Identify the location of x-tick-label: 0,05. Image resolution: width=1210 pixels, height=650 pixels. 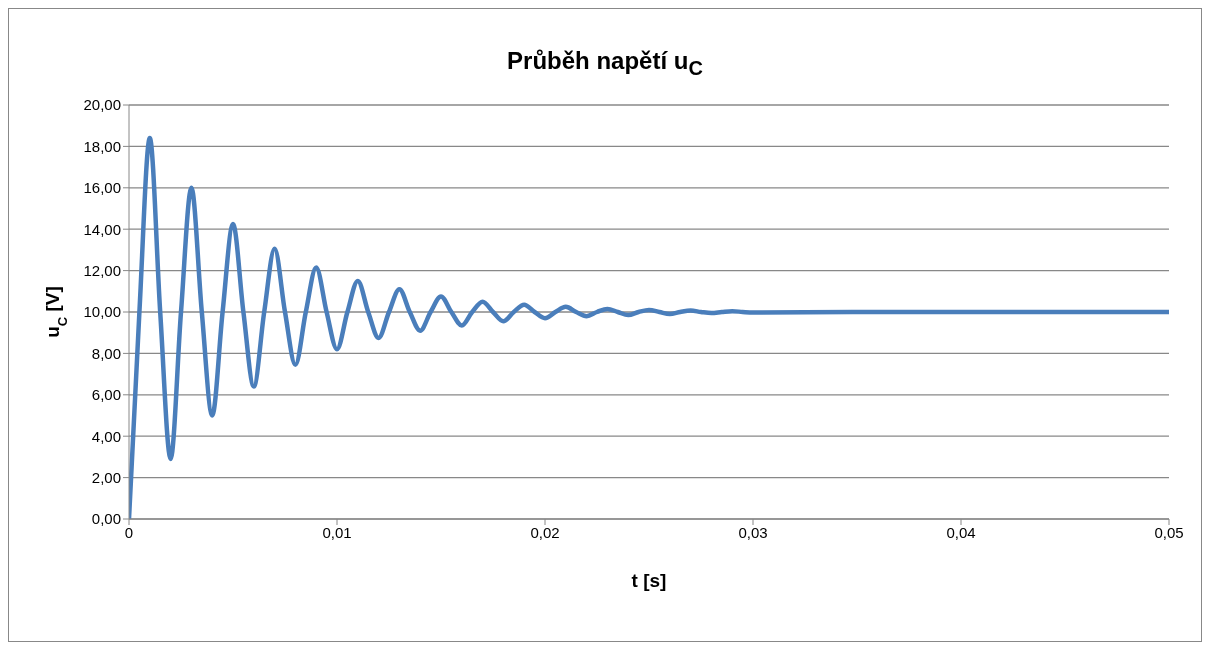
(1169, 532).